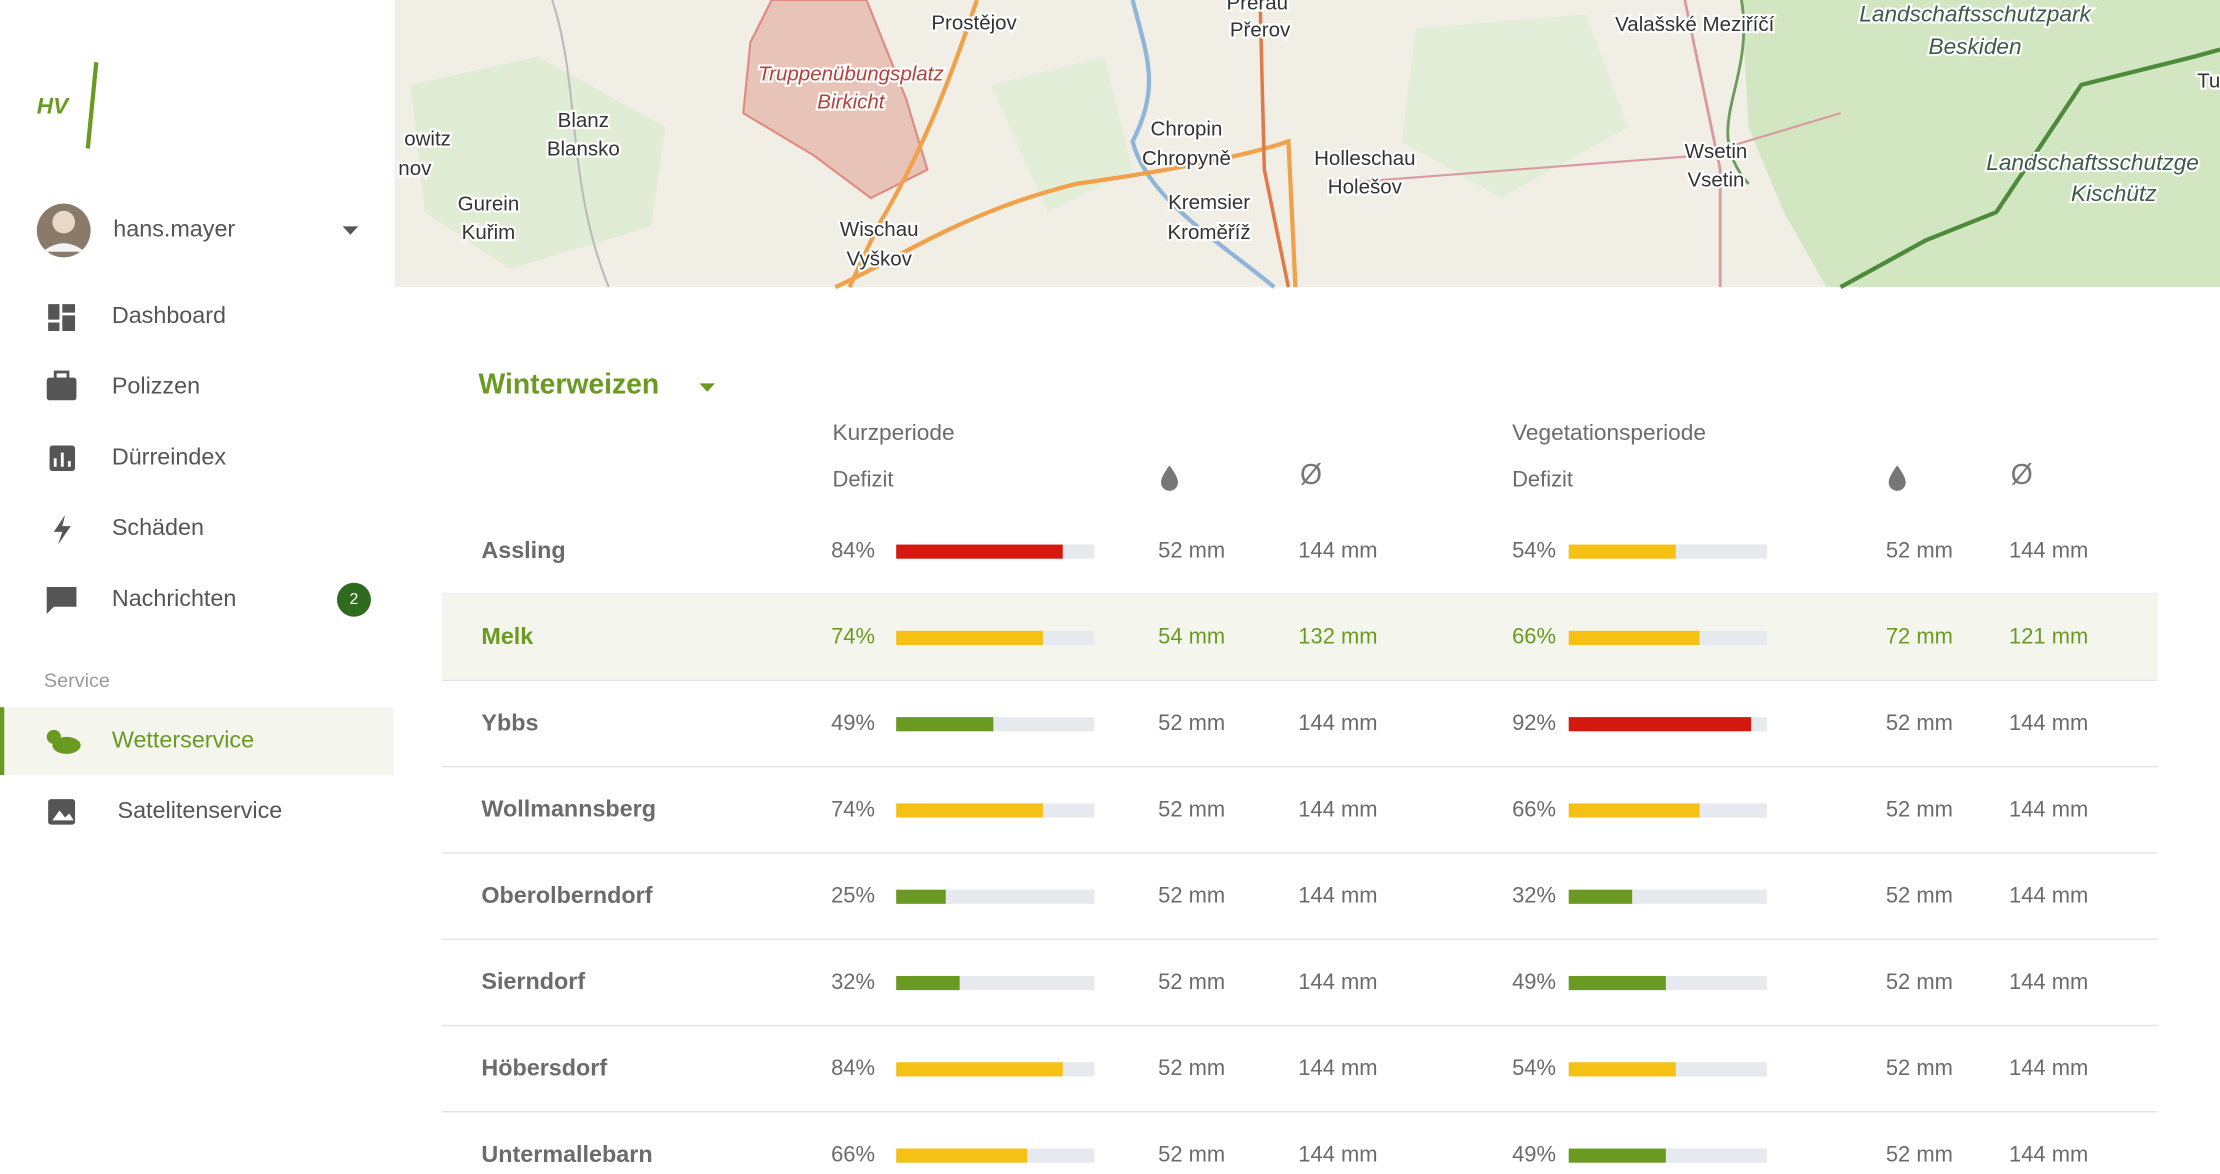 The height and width of the screenshot is (1174, 2220). Describe the element at coordinates (1897, 477) in the screenshot. I see `rain-icon` at that location.